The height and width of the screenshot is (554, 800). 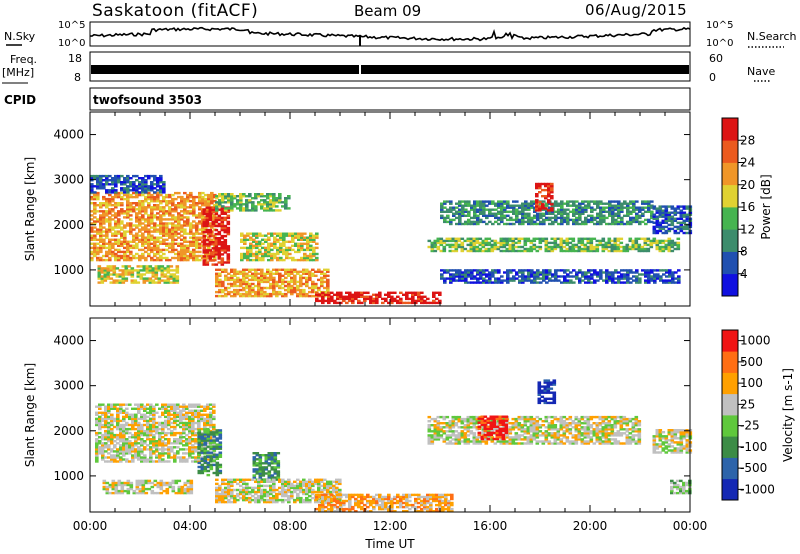 I want to click on nsky-line, so click(x=390, y=34).